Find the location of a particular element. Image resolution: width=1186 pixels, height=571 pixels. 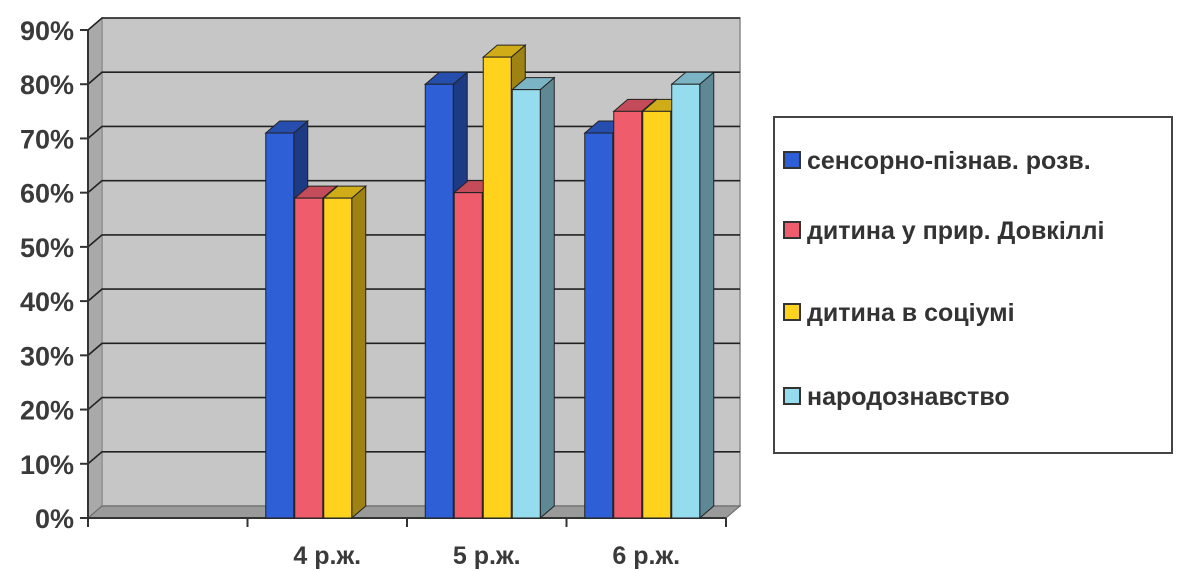

y-tick-label: 60% is located at coordinates (47, 194).